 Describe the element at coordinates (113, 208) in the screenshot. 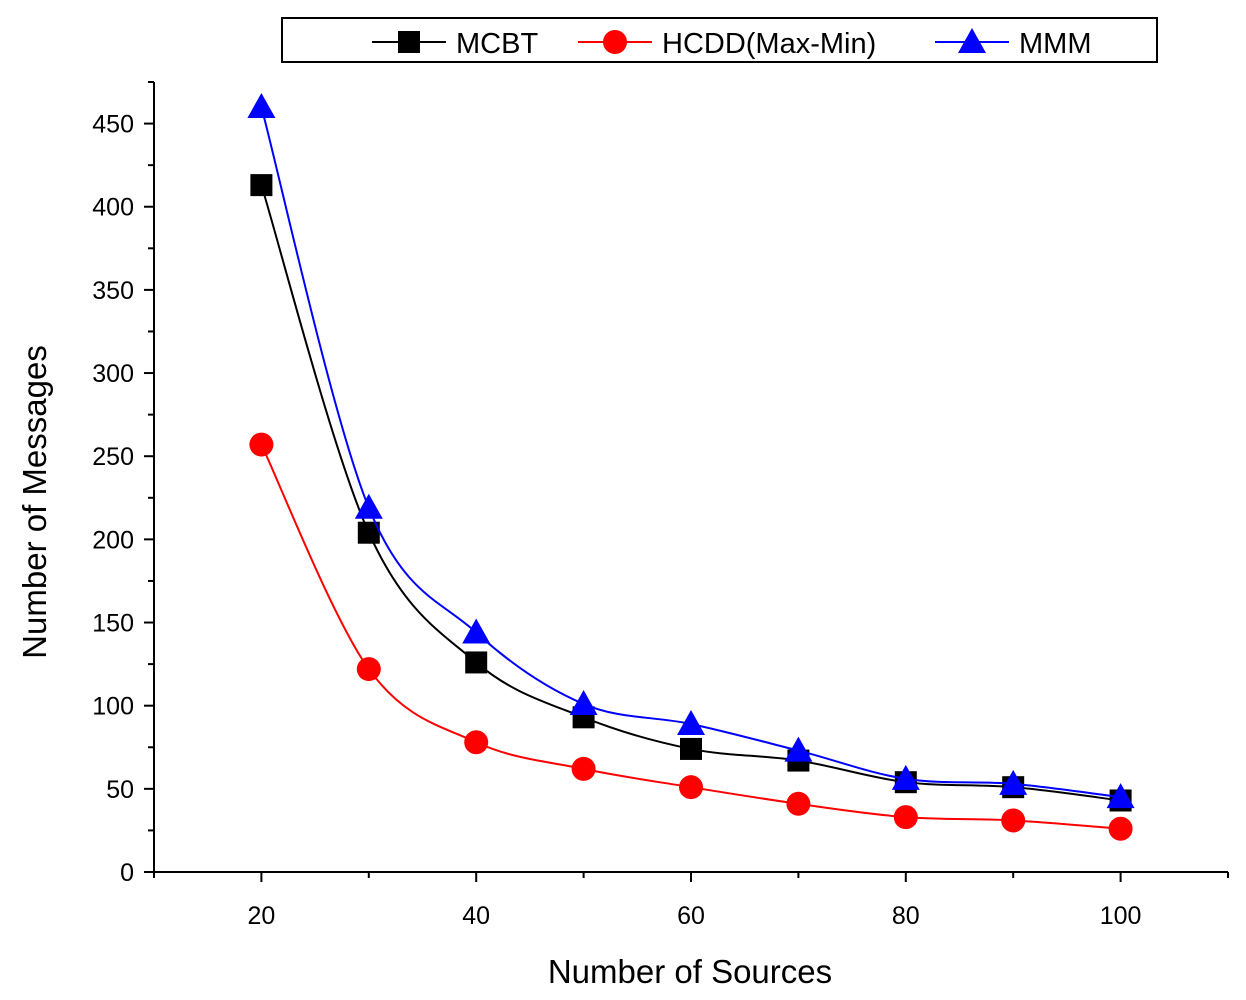

I see `y-tick-label: 400` at that location.